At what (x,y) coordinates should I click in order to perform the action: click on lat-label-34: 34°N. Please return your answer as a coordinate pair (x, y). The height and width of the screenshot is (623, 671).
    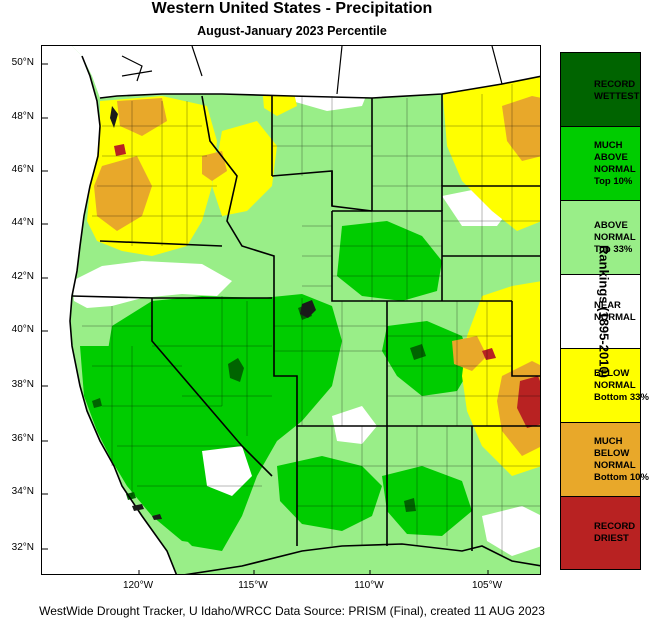
    Looking at the image, I should click on (22, 491).